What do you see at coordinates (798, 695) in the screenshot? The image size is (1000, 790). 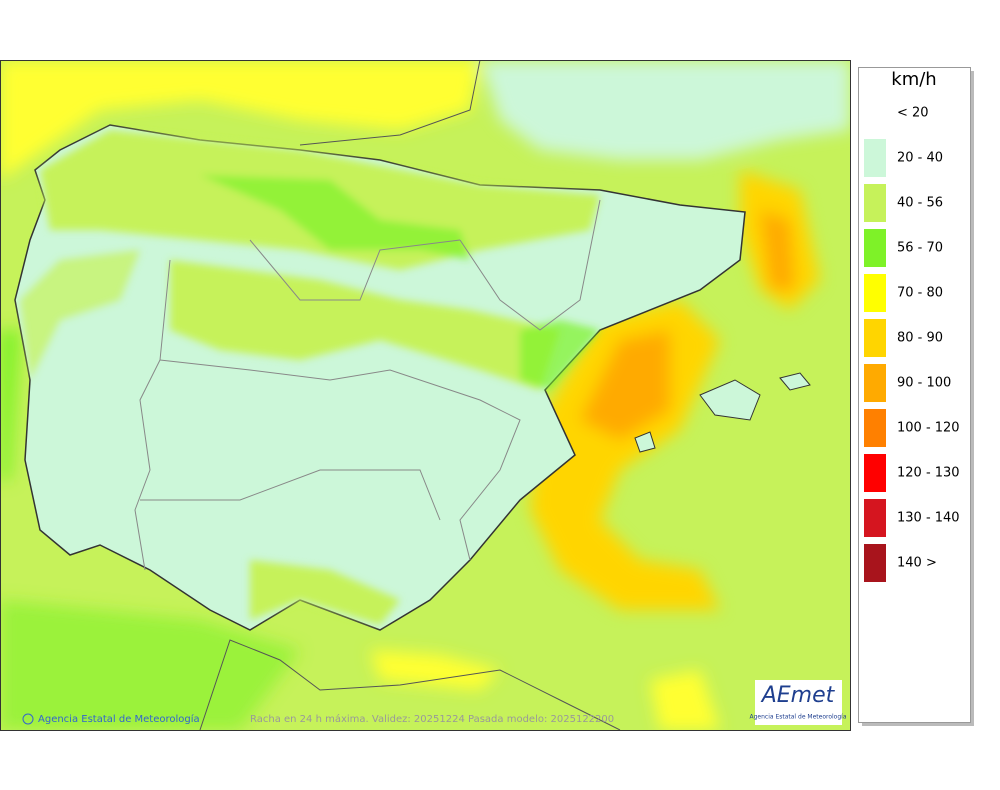 I see `logo-name: AEmet` at bounding box center [798, 695].